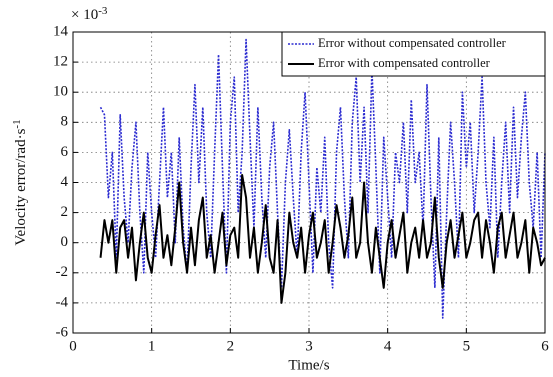  Describe the element at coordinates (21, 186) in the screenshot. I see `y-label-base: Velocity error/rad·s` at that location.